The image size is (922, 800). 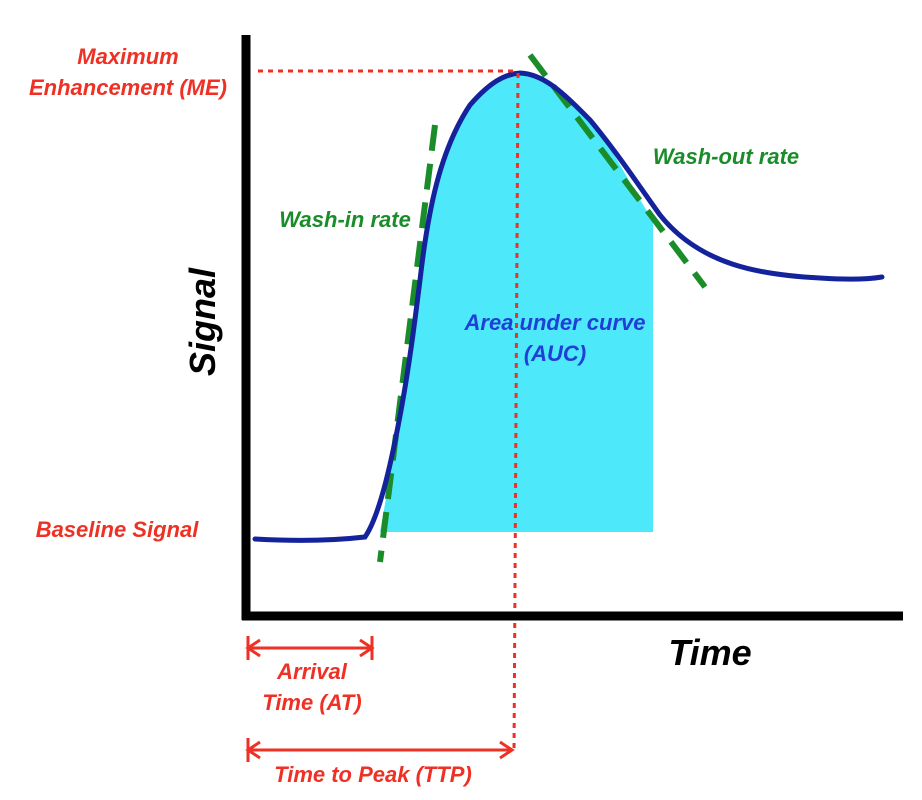 I want to click on time-to-peak-arrow, so click(x=380, y=750).